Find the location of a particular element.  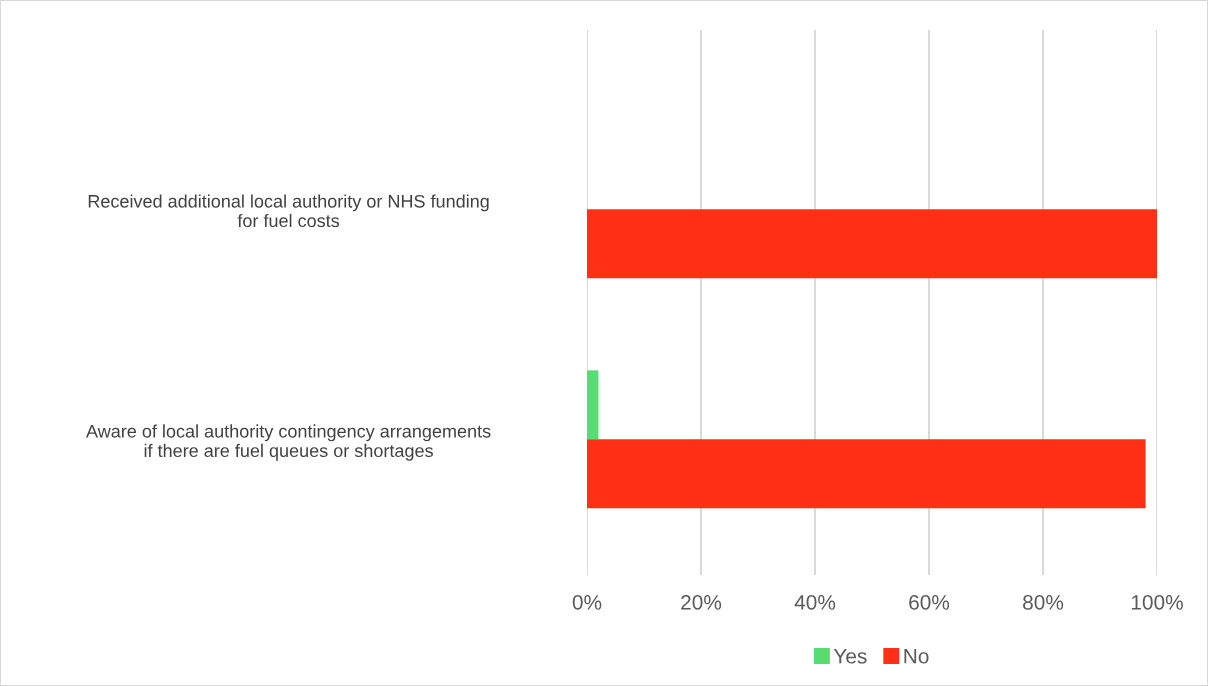

x-tick-label: 40% is located at coordinates (815, 602).